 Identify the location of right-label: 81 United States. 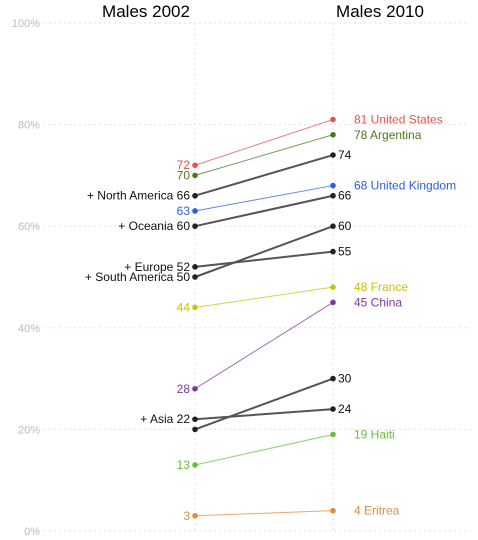
(398, 120).